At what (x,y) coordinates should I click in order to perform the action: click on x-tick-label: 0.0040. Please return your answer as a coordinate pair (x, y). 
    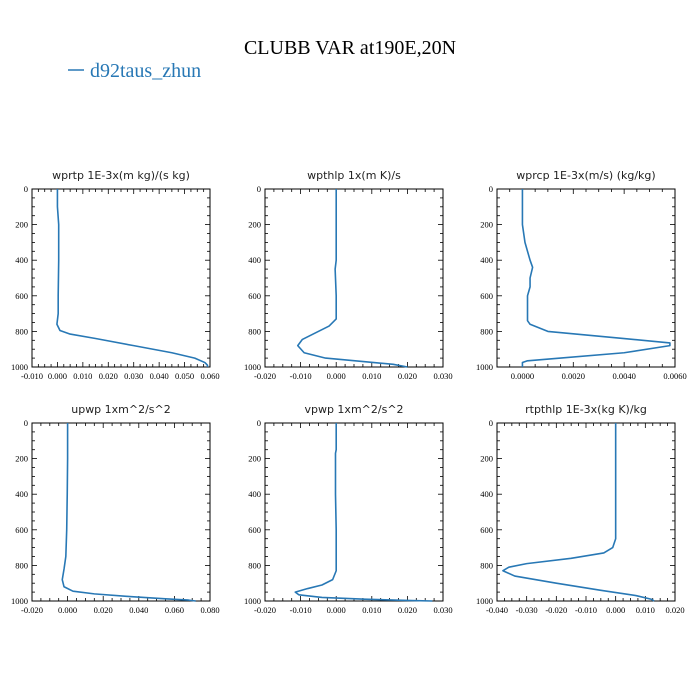
    Looking at the image, I should click on (623, 376).